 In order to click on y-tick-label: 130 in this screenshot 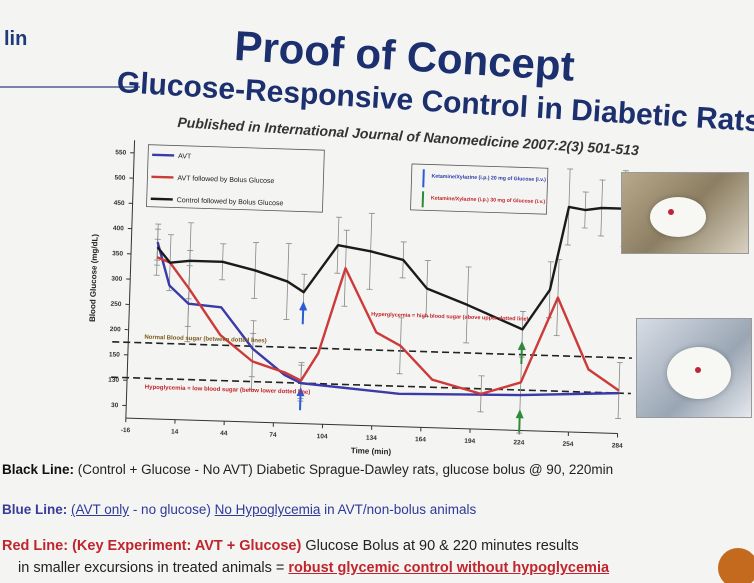, I will do `click(113, 380)`.